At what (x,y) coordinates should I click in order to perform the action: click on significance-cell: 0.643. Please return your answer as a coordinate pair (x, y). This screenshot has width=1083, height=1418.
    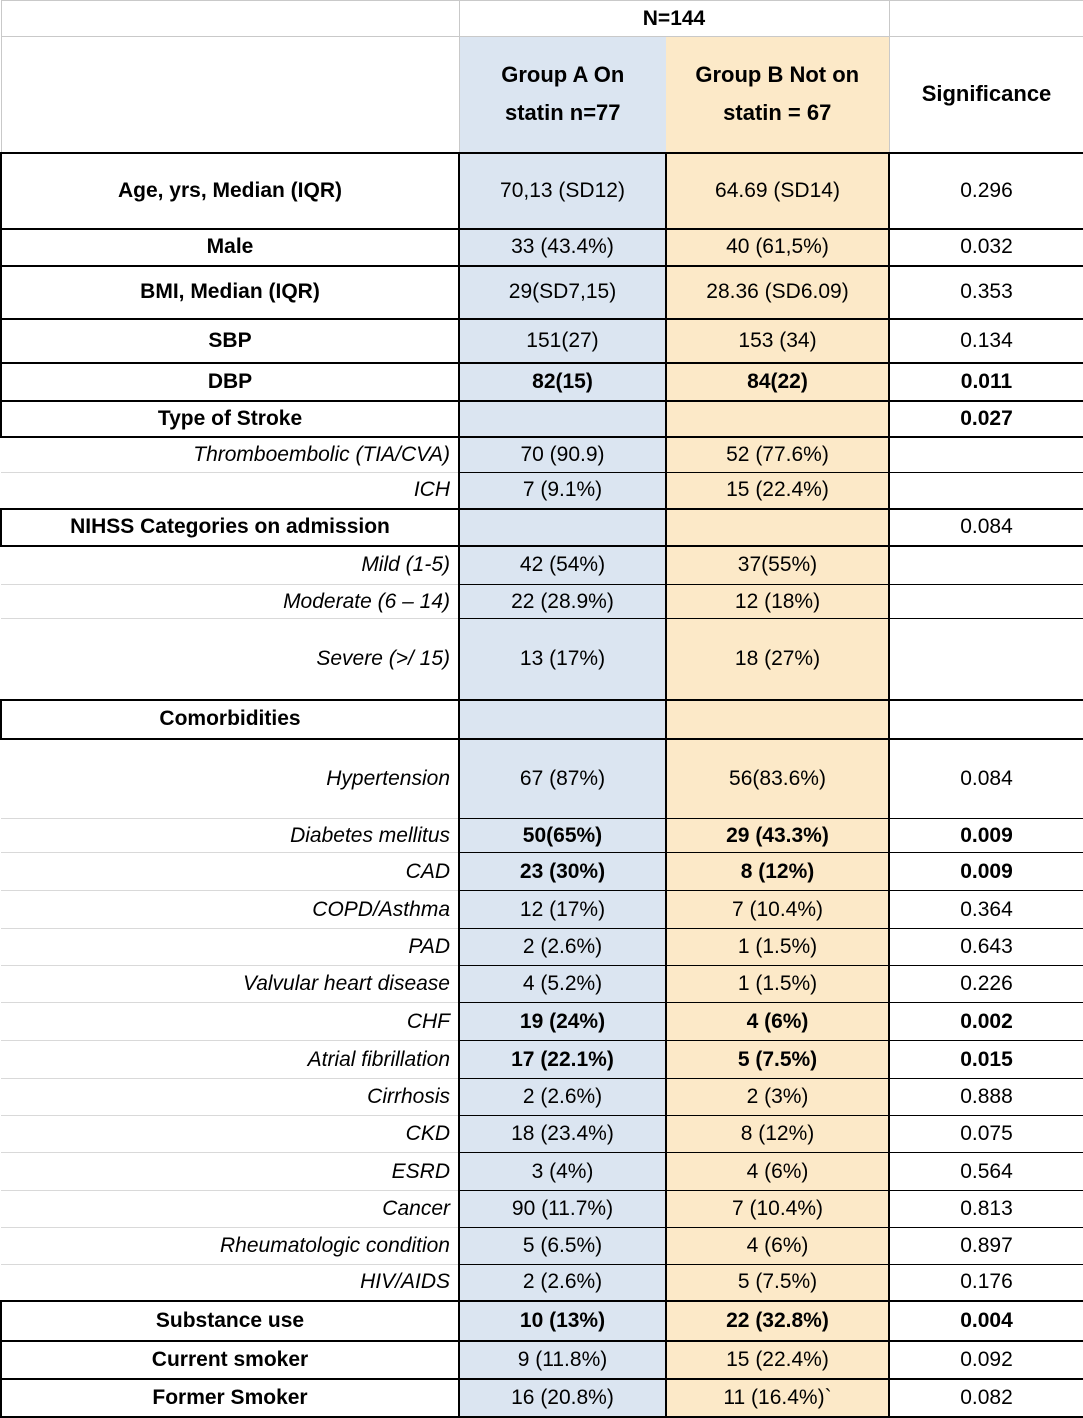
    Looking at the image, I should click on (985, 947).